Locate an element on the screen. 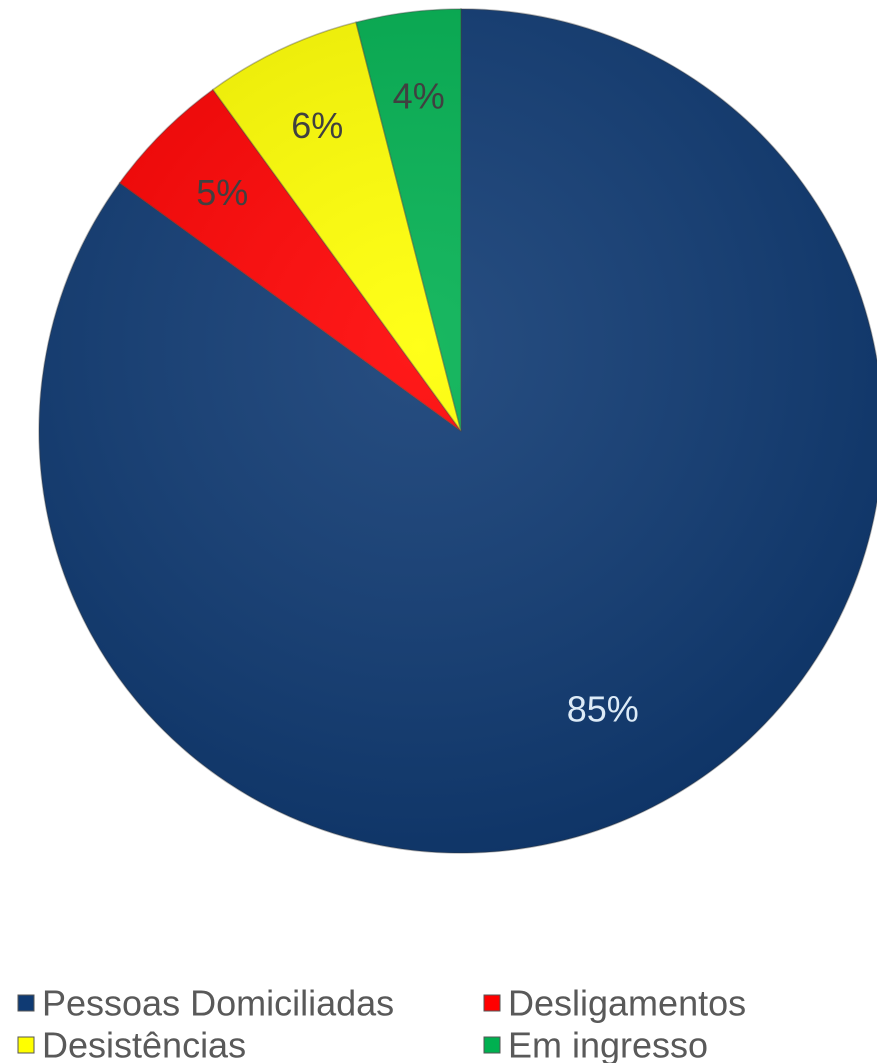  legend-swatch-pessoas-domiciliadas is located at coordinates (26, 1003).